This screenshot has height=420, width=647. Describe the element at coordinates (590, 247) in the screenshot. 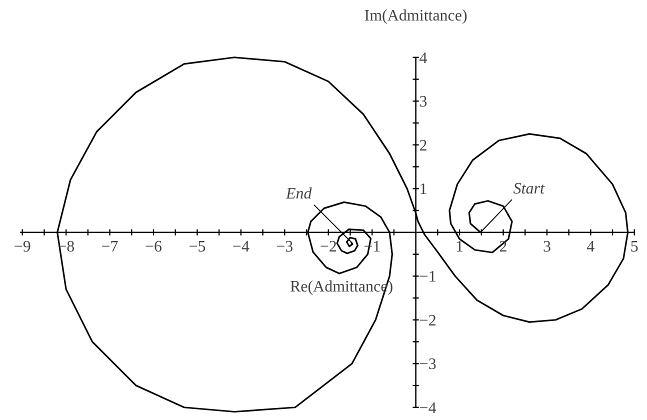

I see `x-tick-label: 4` at that location.